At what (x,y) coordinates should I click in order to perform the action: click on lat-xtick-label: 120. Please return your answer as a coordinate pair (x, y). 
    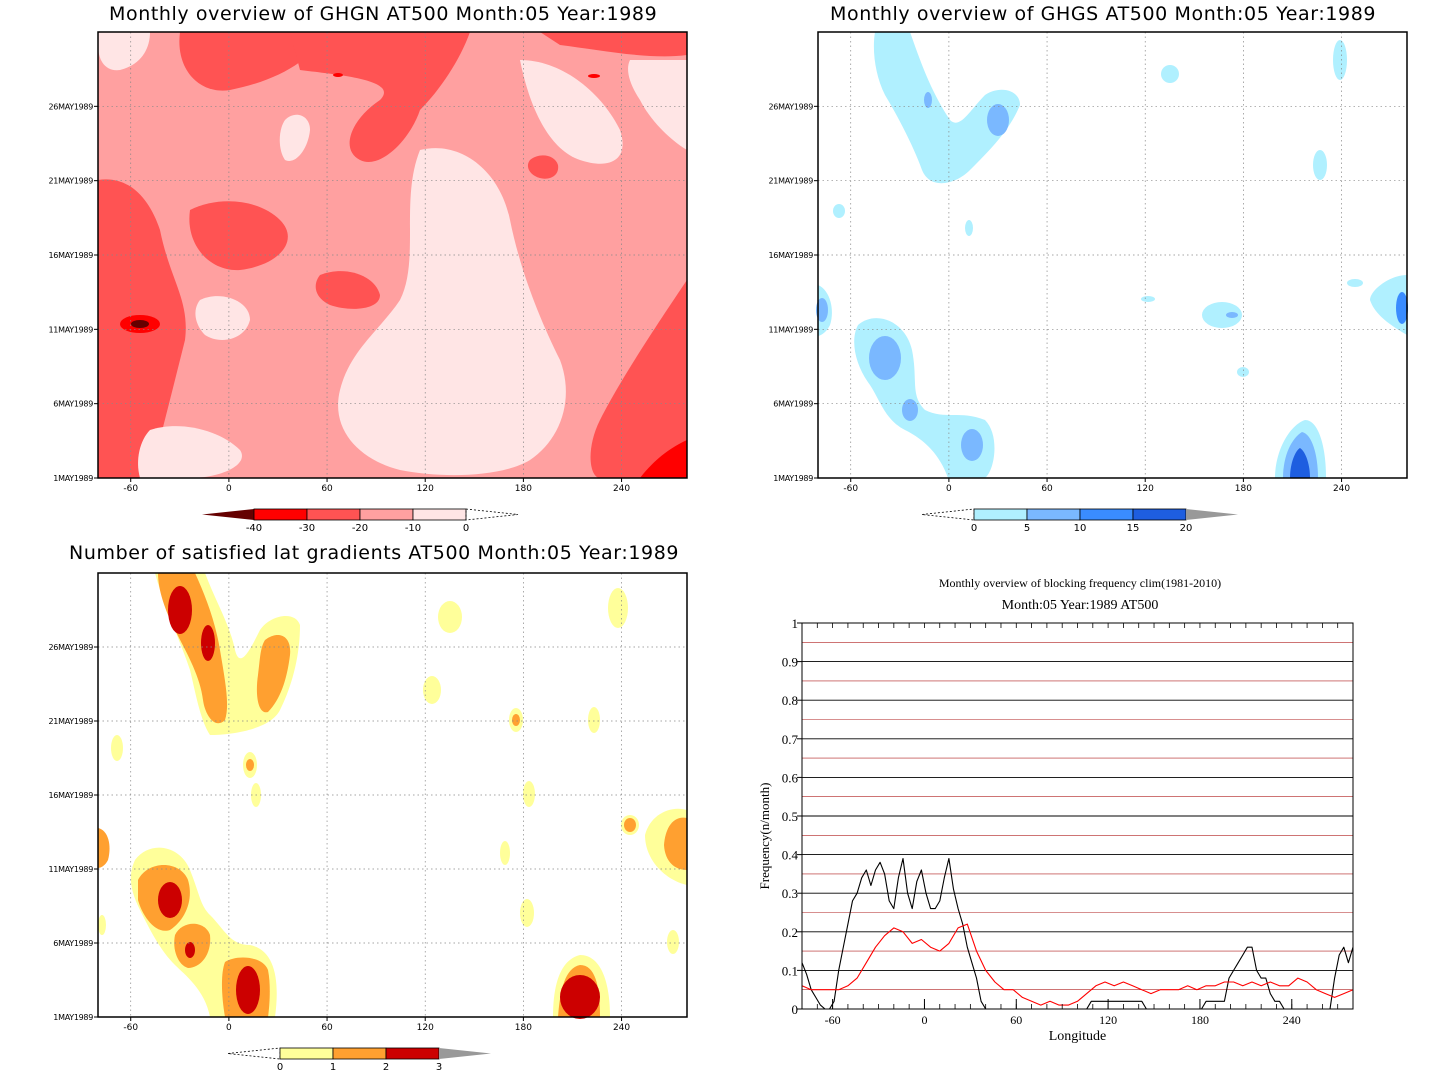
    Looking at the image, I should click on (425, 1028).